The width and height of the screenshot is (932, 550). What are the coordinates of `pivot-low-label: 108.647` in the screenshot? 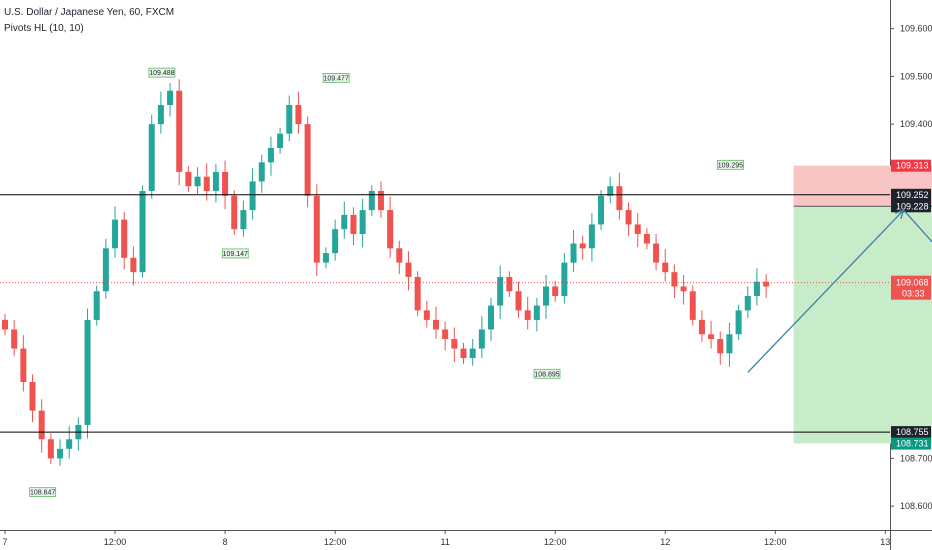 It's located at (42, 493).